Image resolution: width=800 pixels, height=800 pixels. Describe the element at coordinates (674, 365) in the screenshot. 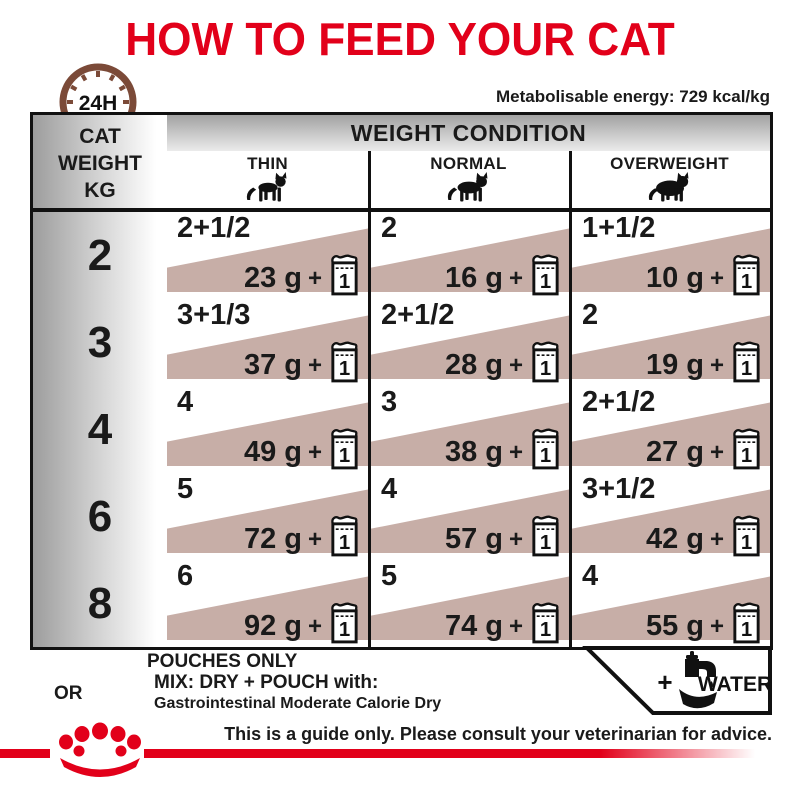

I see `dry-grams: 19 g` at that location.